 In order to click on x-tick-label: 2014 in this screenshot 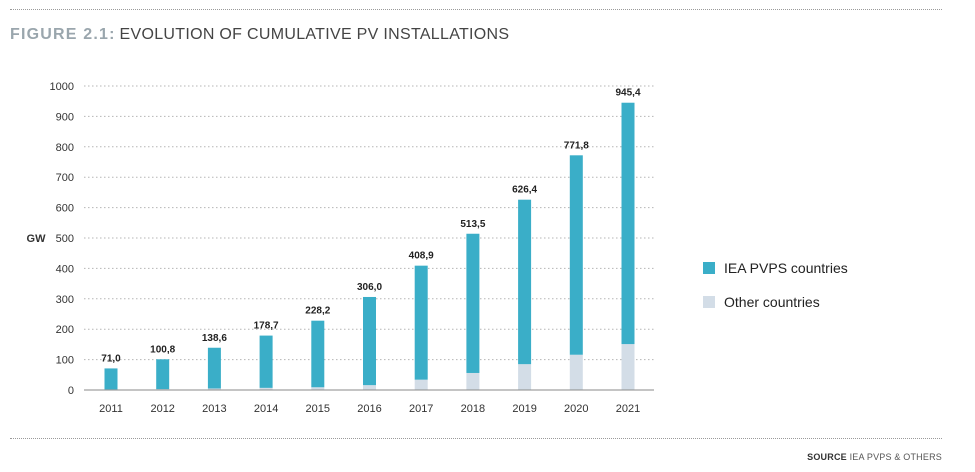, I will do `click(266, 409)`.